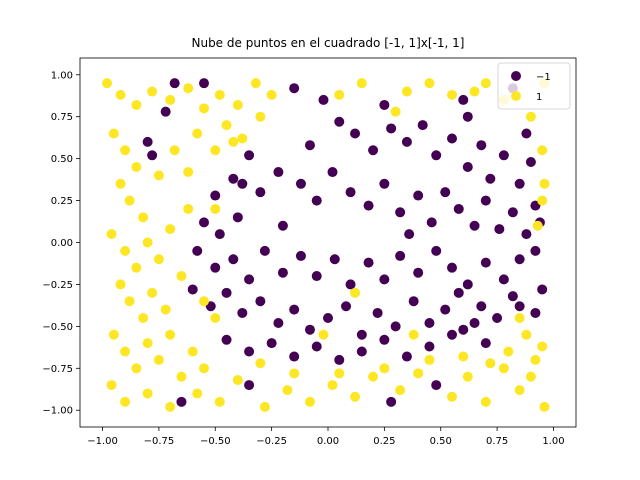 This screenshot has height=480, width=640. What do you see at coordinates (328, 441) in the screenshot?
I see `x-tick-label-4: 0.00` at bounding box center [328, 441].